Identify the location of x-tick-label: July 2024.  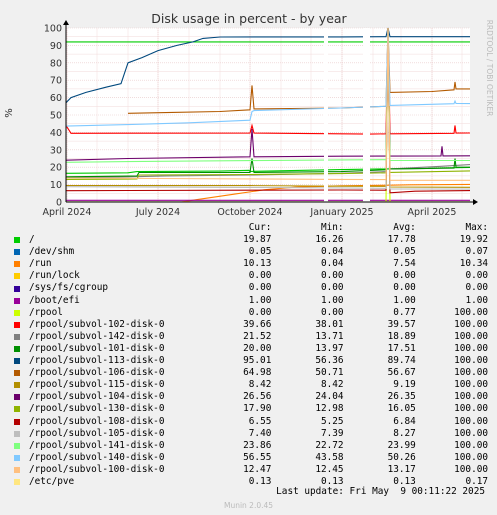
(157, 212).